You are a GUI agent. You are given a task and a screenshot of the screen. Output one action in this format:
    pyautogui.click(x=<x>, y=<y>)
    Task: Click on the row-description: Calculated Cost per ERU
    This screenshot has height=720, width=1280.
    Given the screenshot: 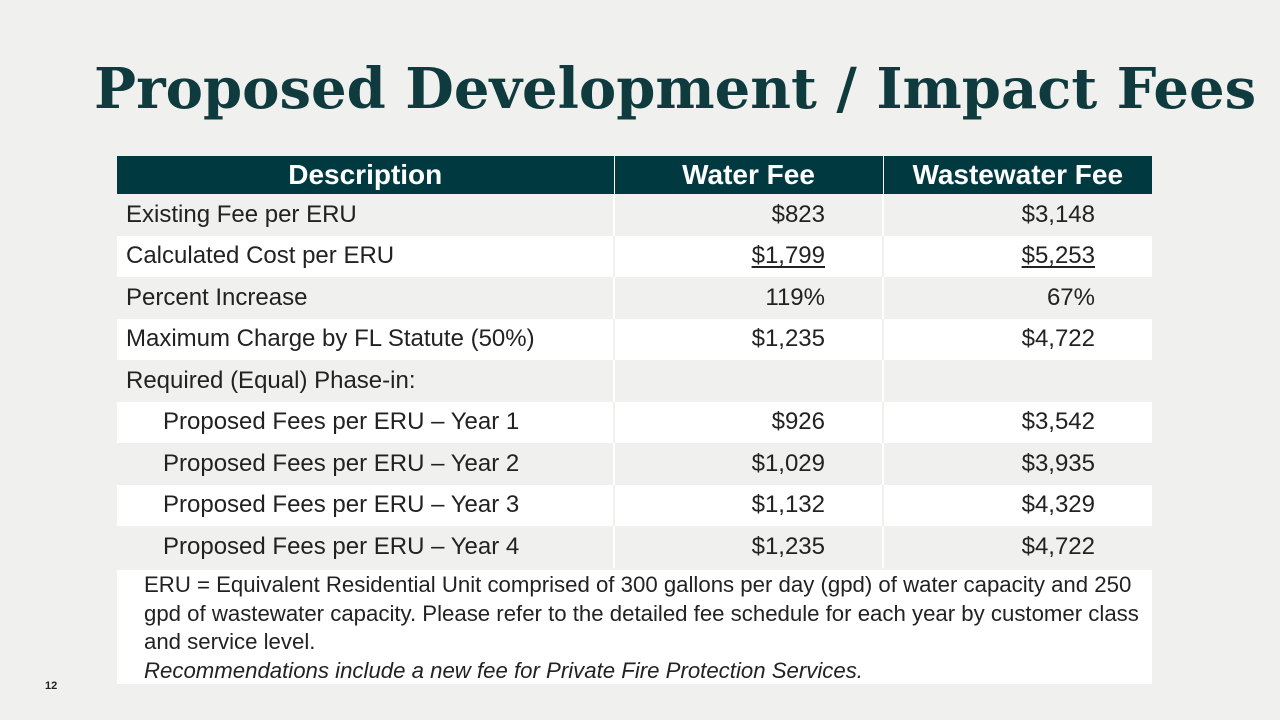 What is the action you would take?
    pyautogui.click(x=365, y=256)
    